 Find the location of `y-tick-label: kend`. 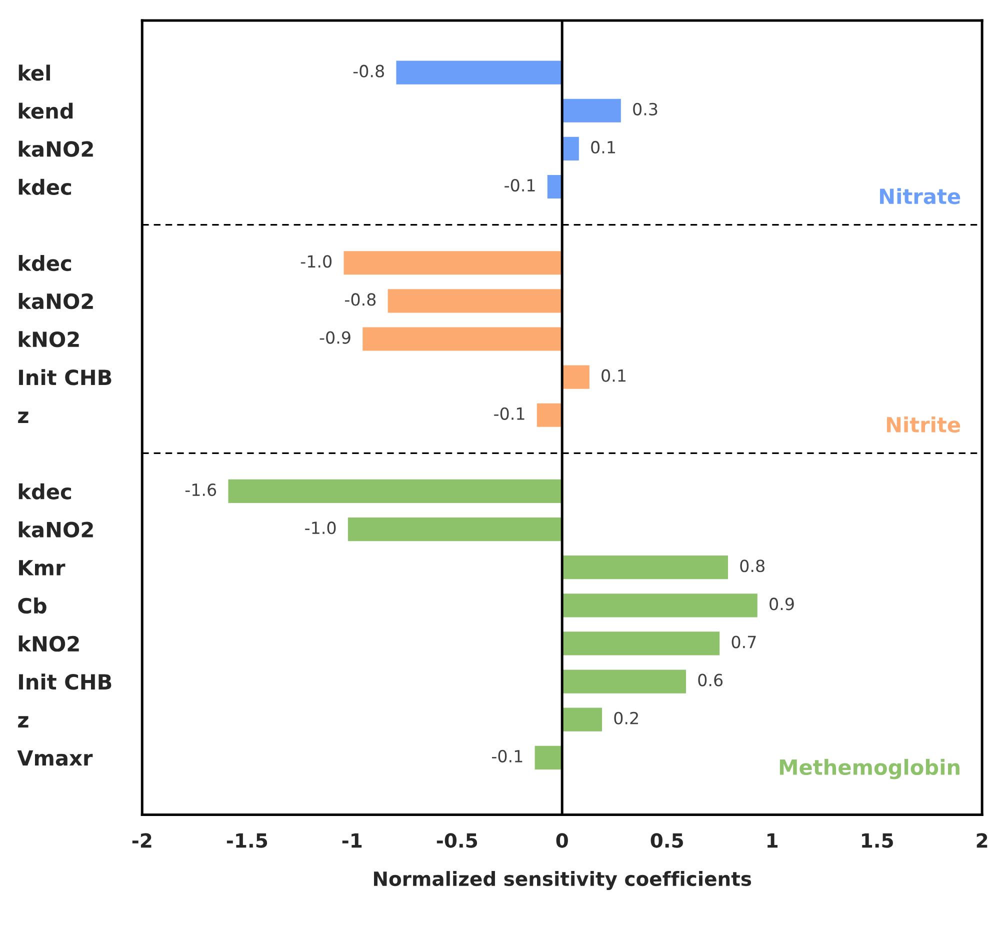

y-tick-label: kend is located at coordinates (45, 110).